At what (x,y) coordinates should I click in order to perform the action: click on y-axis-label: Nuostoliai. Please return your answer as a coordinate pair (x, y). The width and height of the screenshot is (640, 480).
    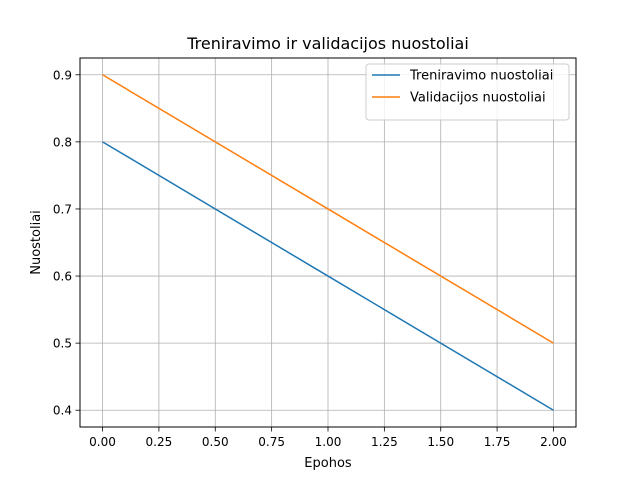
    Looking at the image, I should click on (36, 242).